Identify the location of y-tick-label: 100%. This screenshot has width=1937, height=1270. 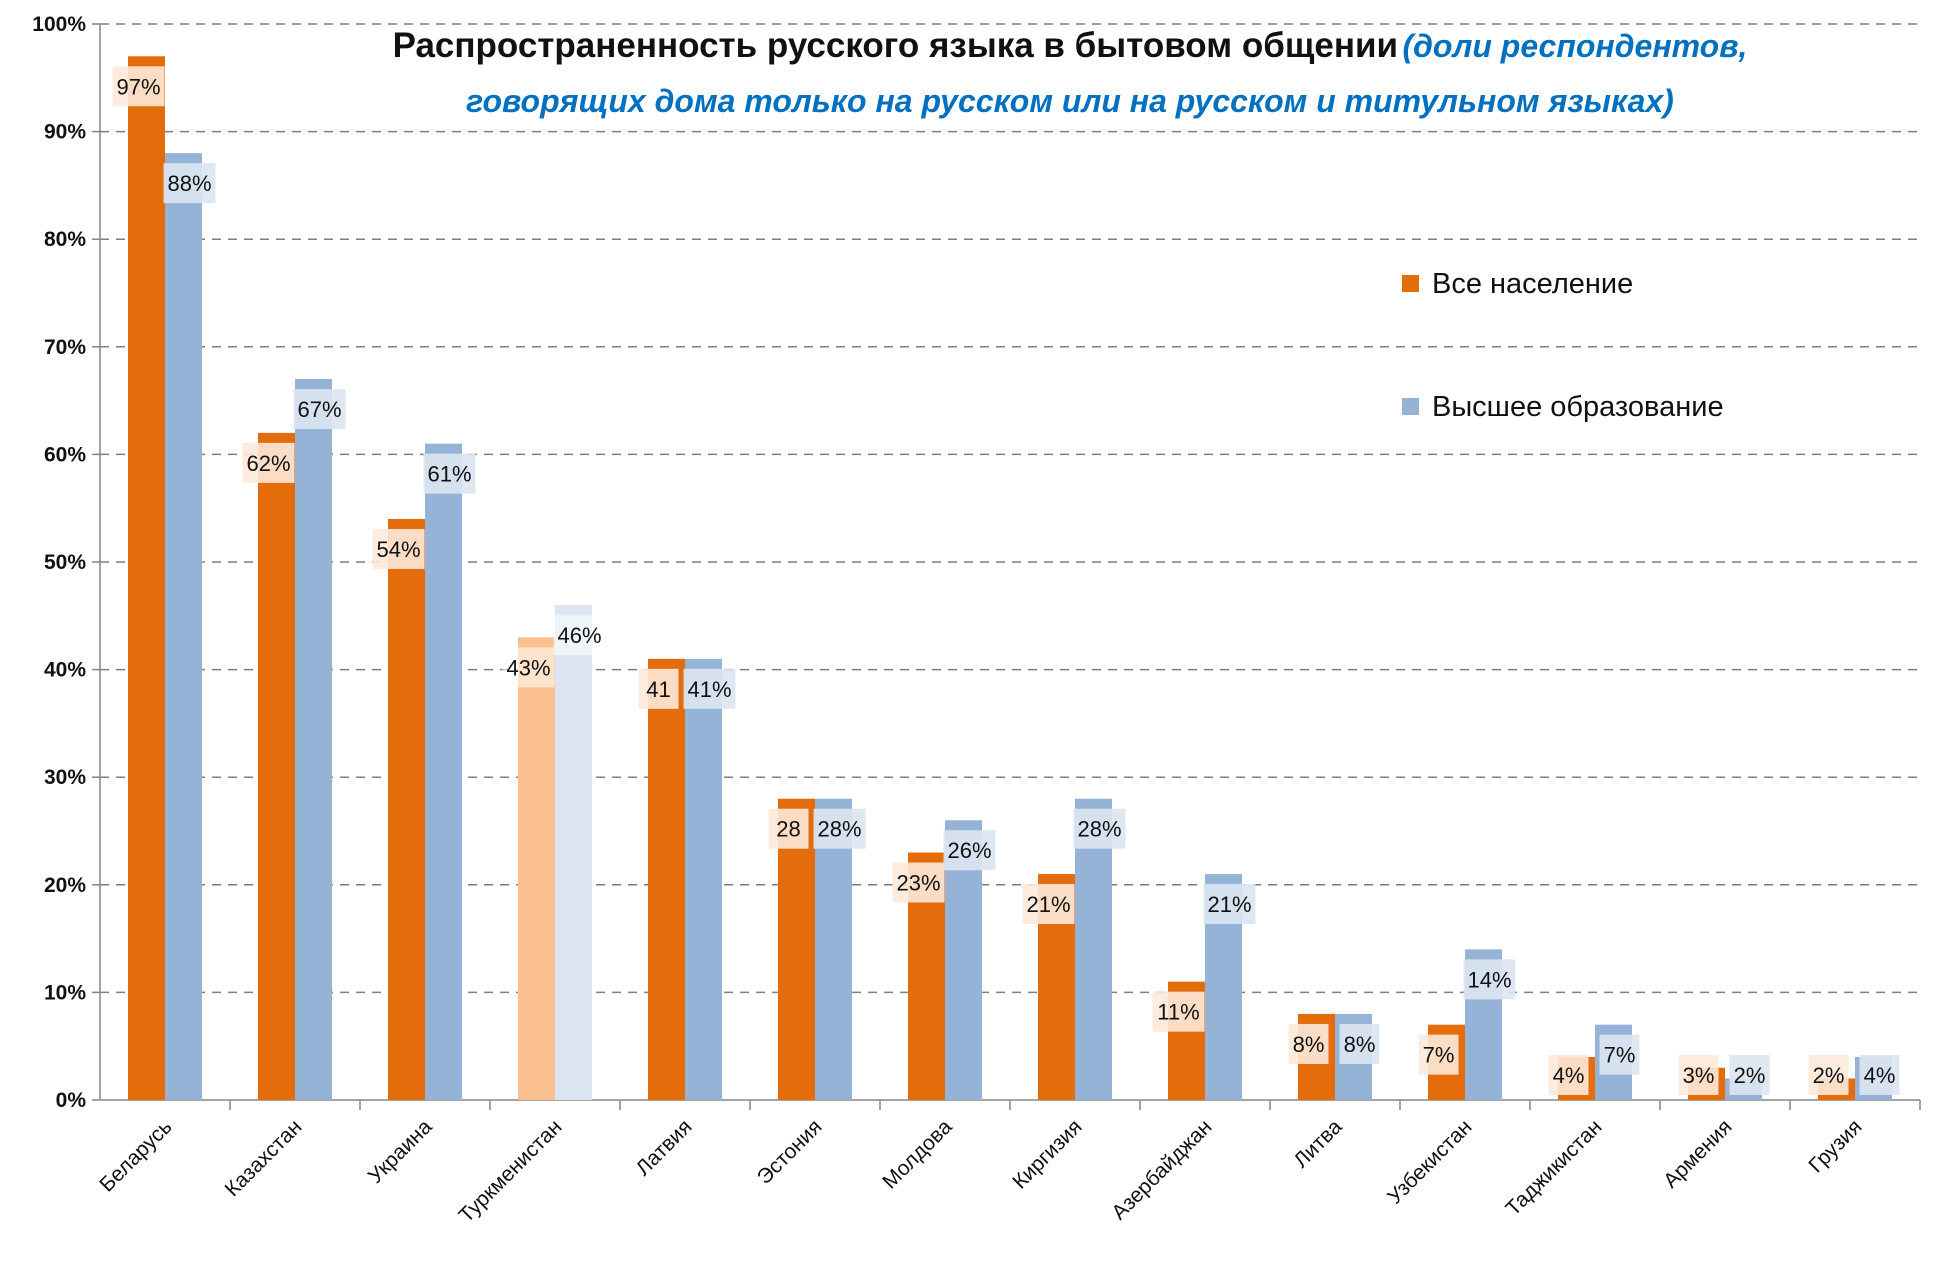
(59, 24).